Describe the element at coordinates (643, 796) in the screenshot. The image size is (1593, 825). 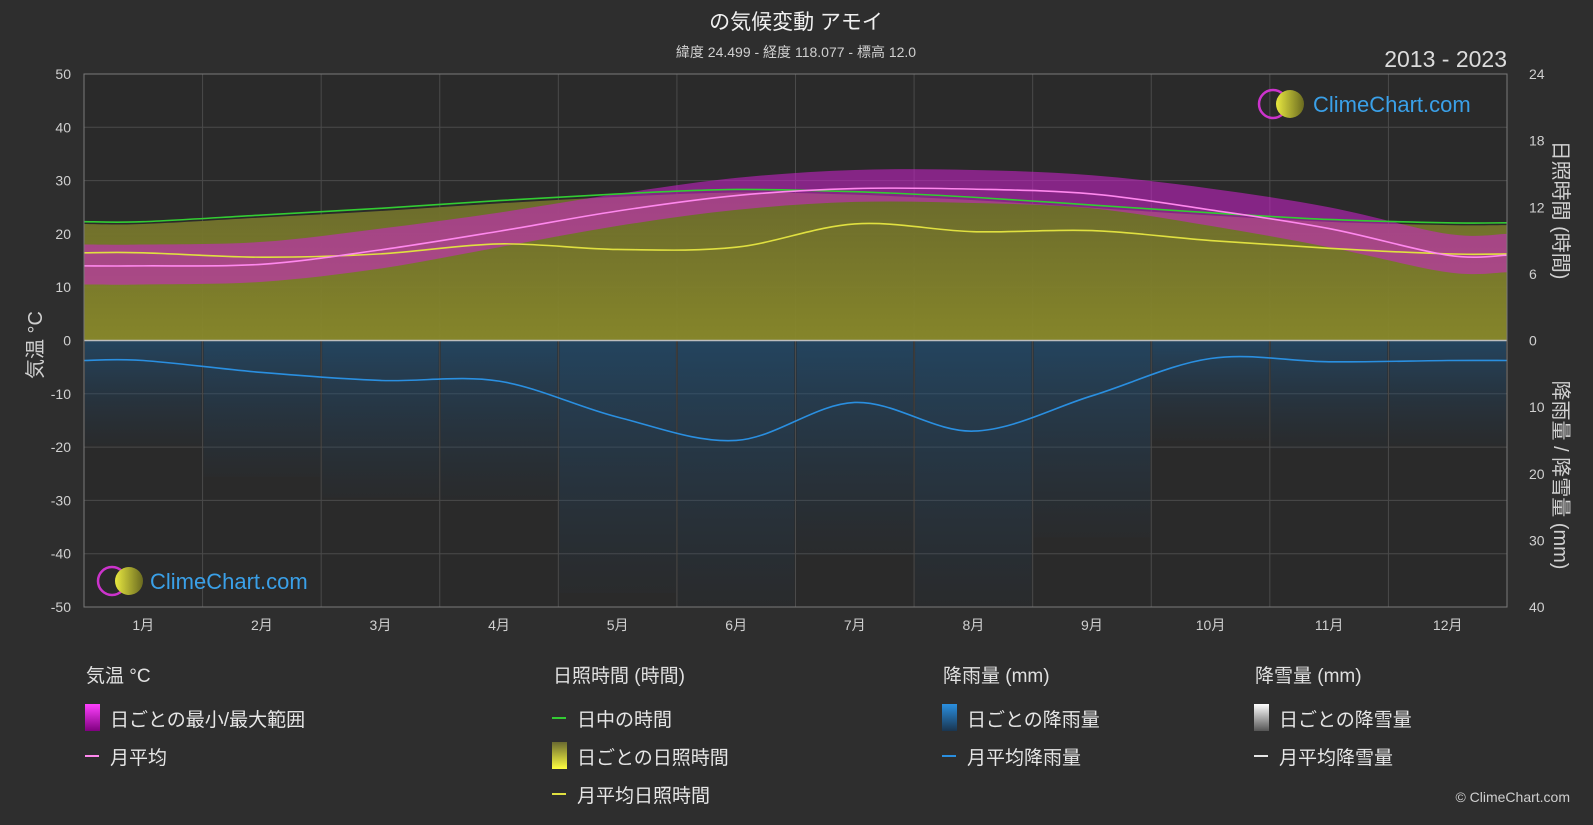
I see `legend-item-label: 月平均日照時間` at that location.